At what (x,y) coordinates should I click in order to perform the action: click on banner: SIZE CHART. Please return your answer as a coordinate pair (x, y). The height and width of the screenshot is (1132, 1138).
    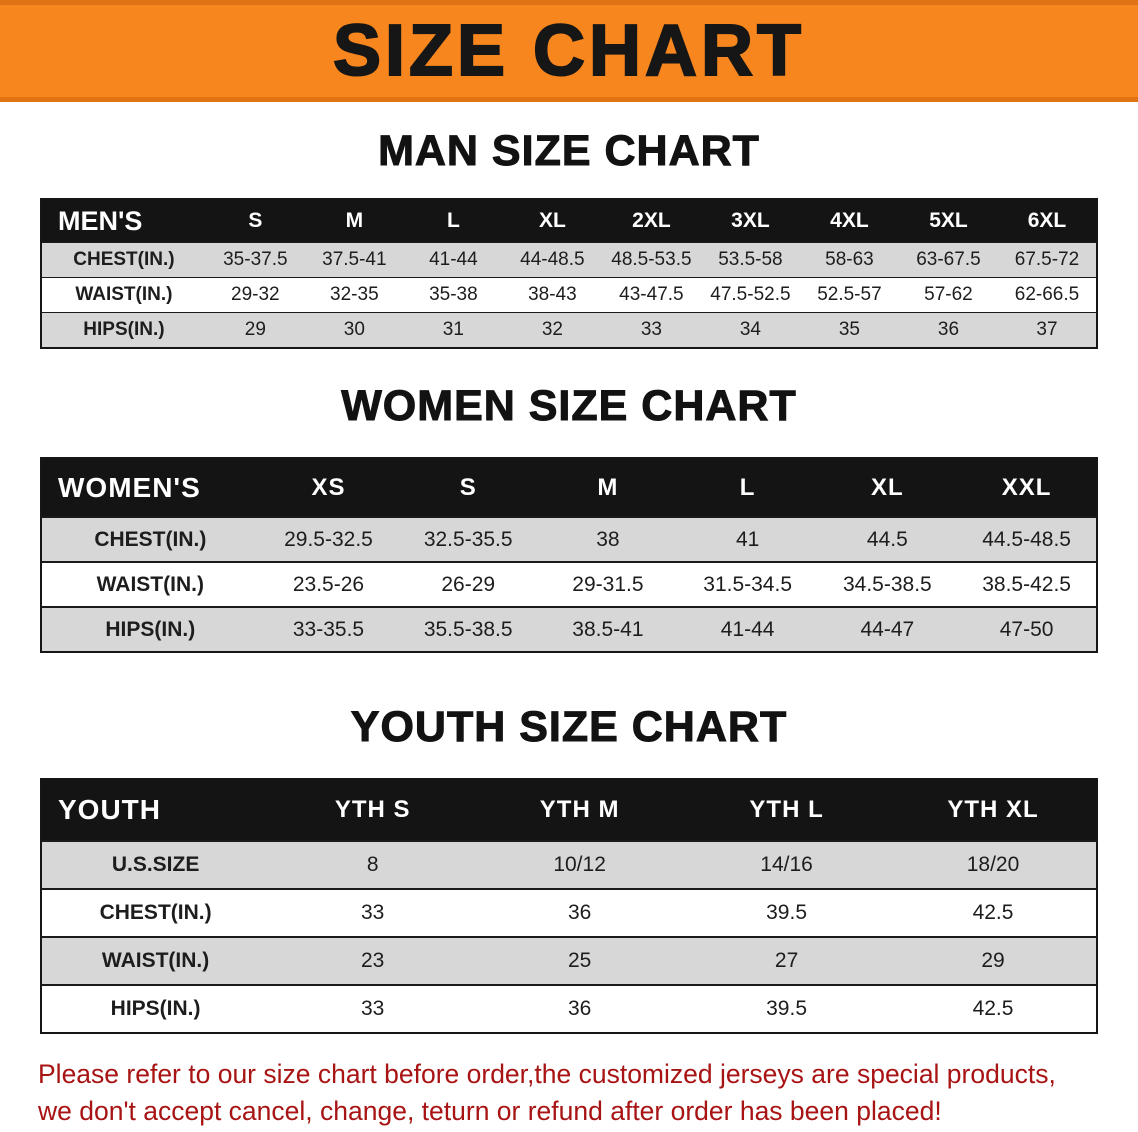
    Looking at the image, I should click on (569, 51).